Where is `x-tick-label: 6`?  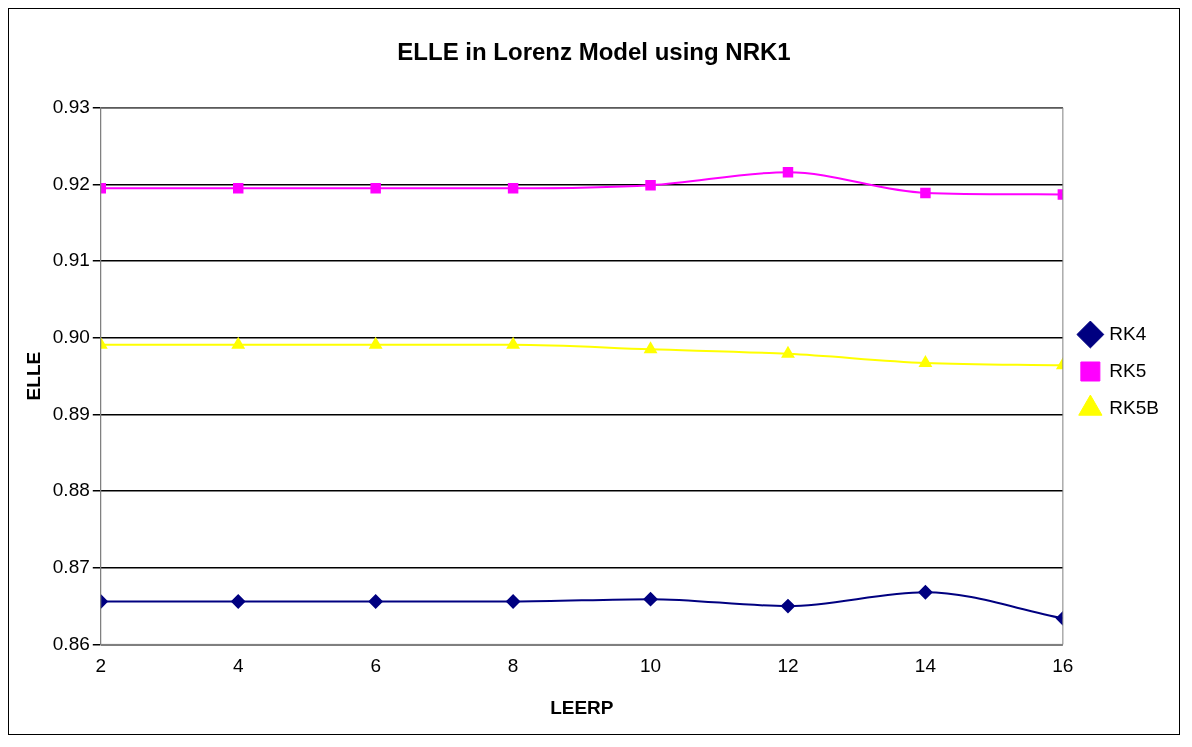
x-tick-label: 6 is located at coordinates (375, 666).